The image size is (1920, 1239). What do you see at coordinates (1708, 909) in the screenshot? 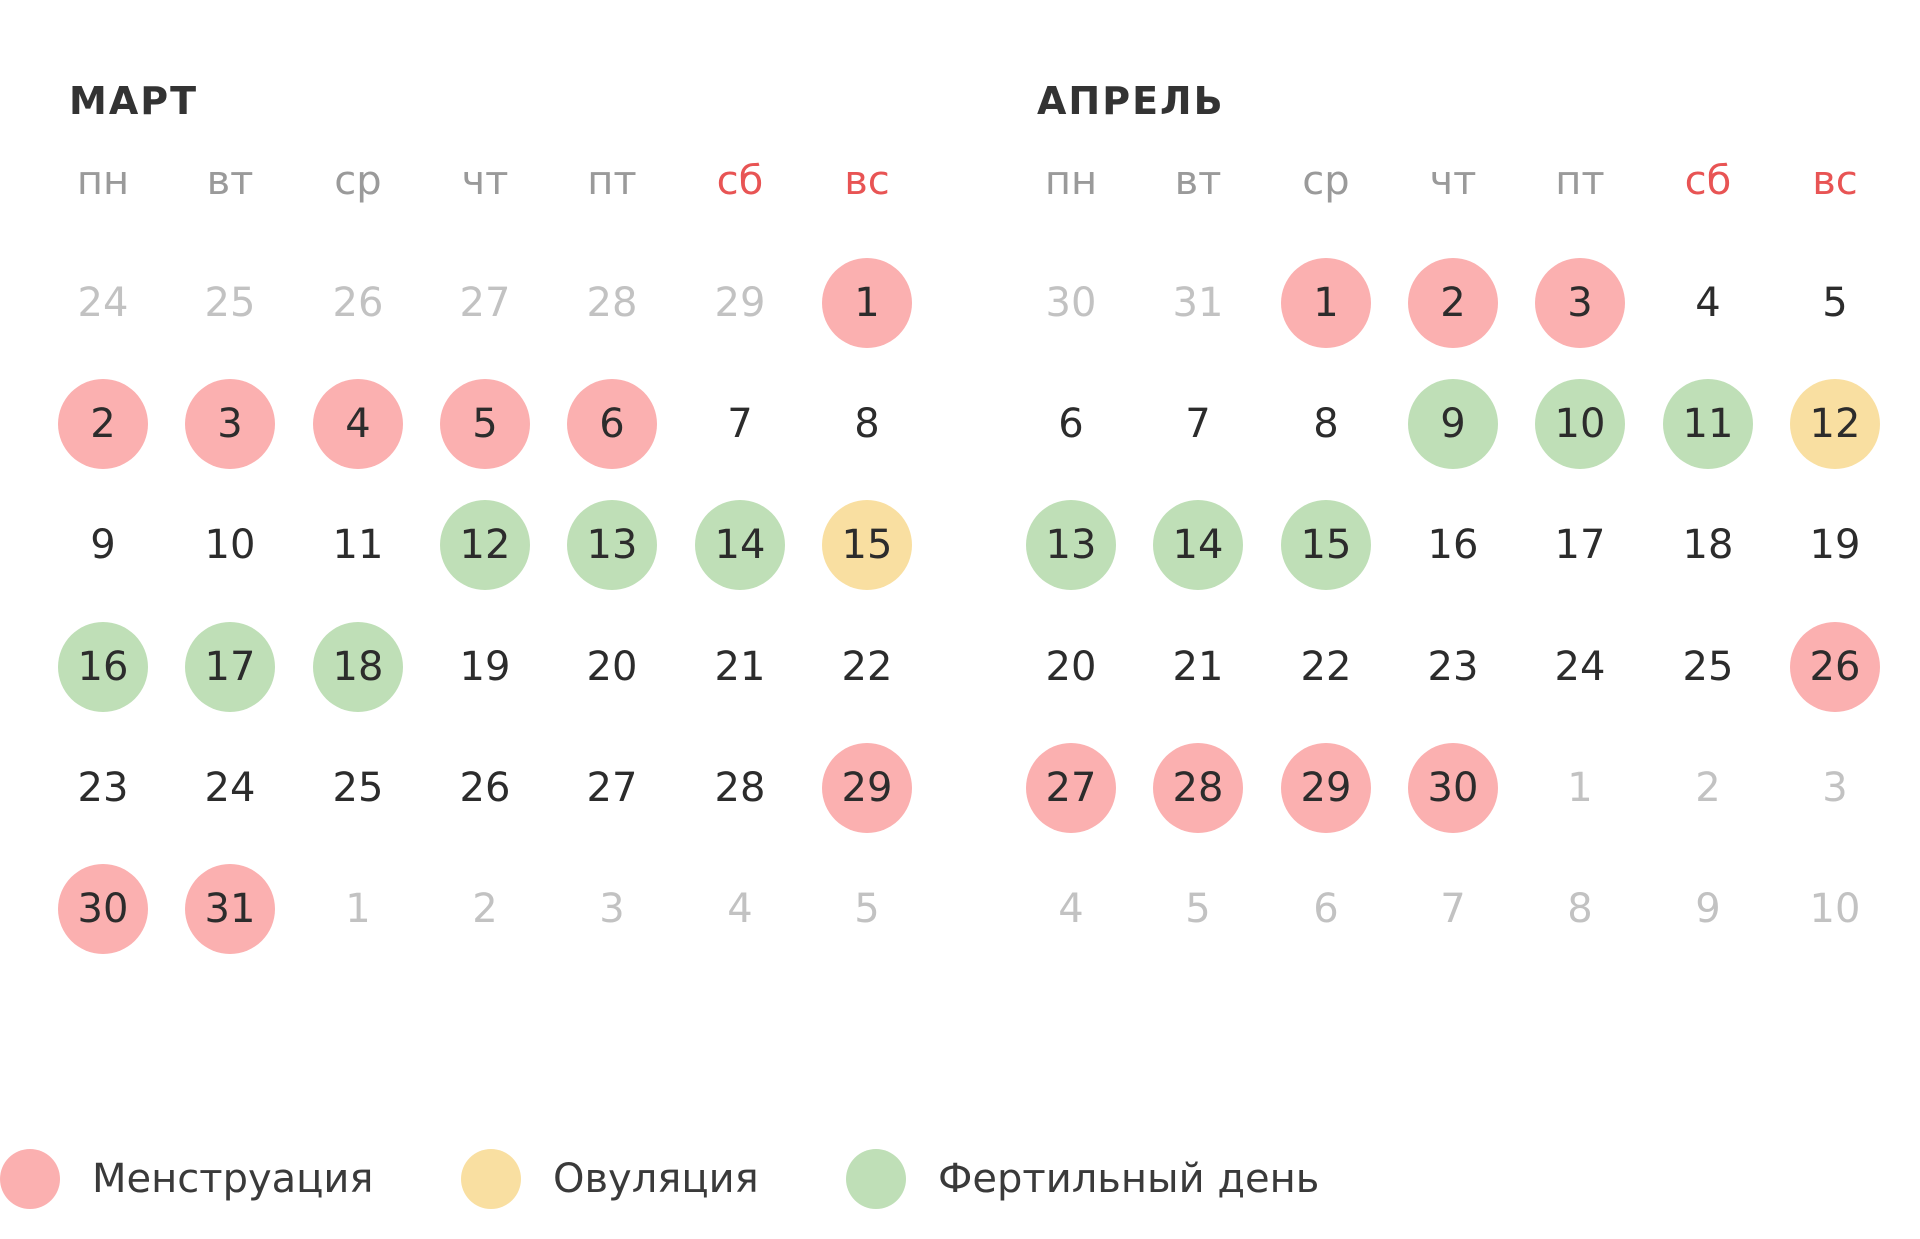
I see `calendar-day-outside: 9` at bounding box center [1708, 909].